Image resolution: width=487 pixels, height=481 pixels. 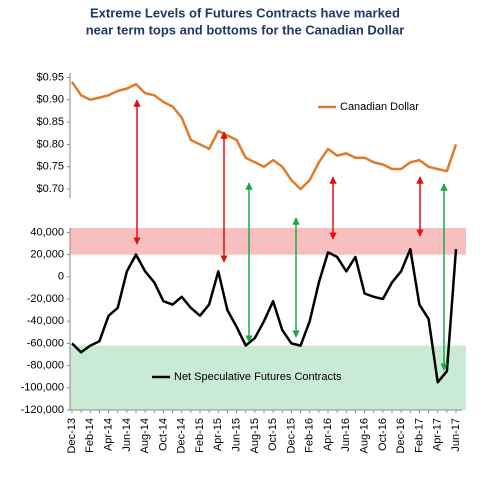 What do you see at coordinates (90, 435) in the screenshot?
I see `x-tick-label: Feb-14` at bounding box center [90, 435].